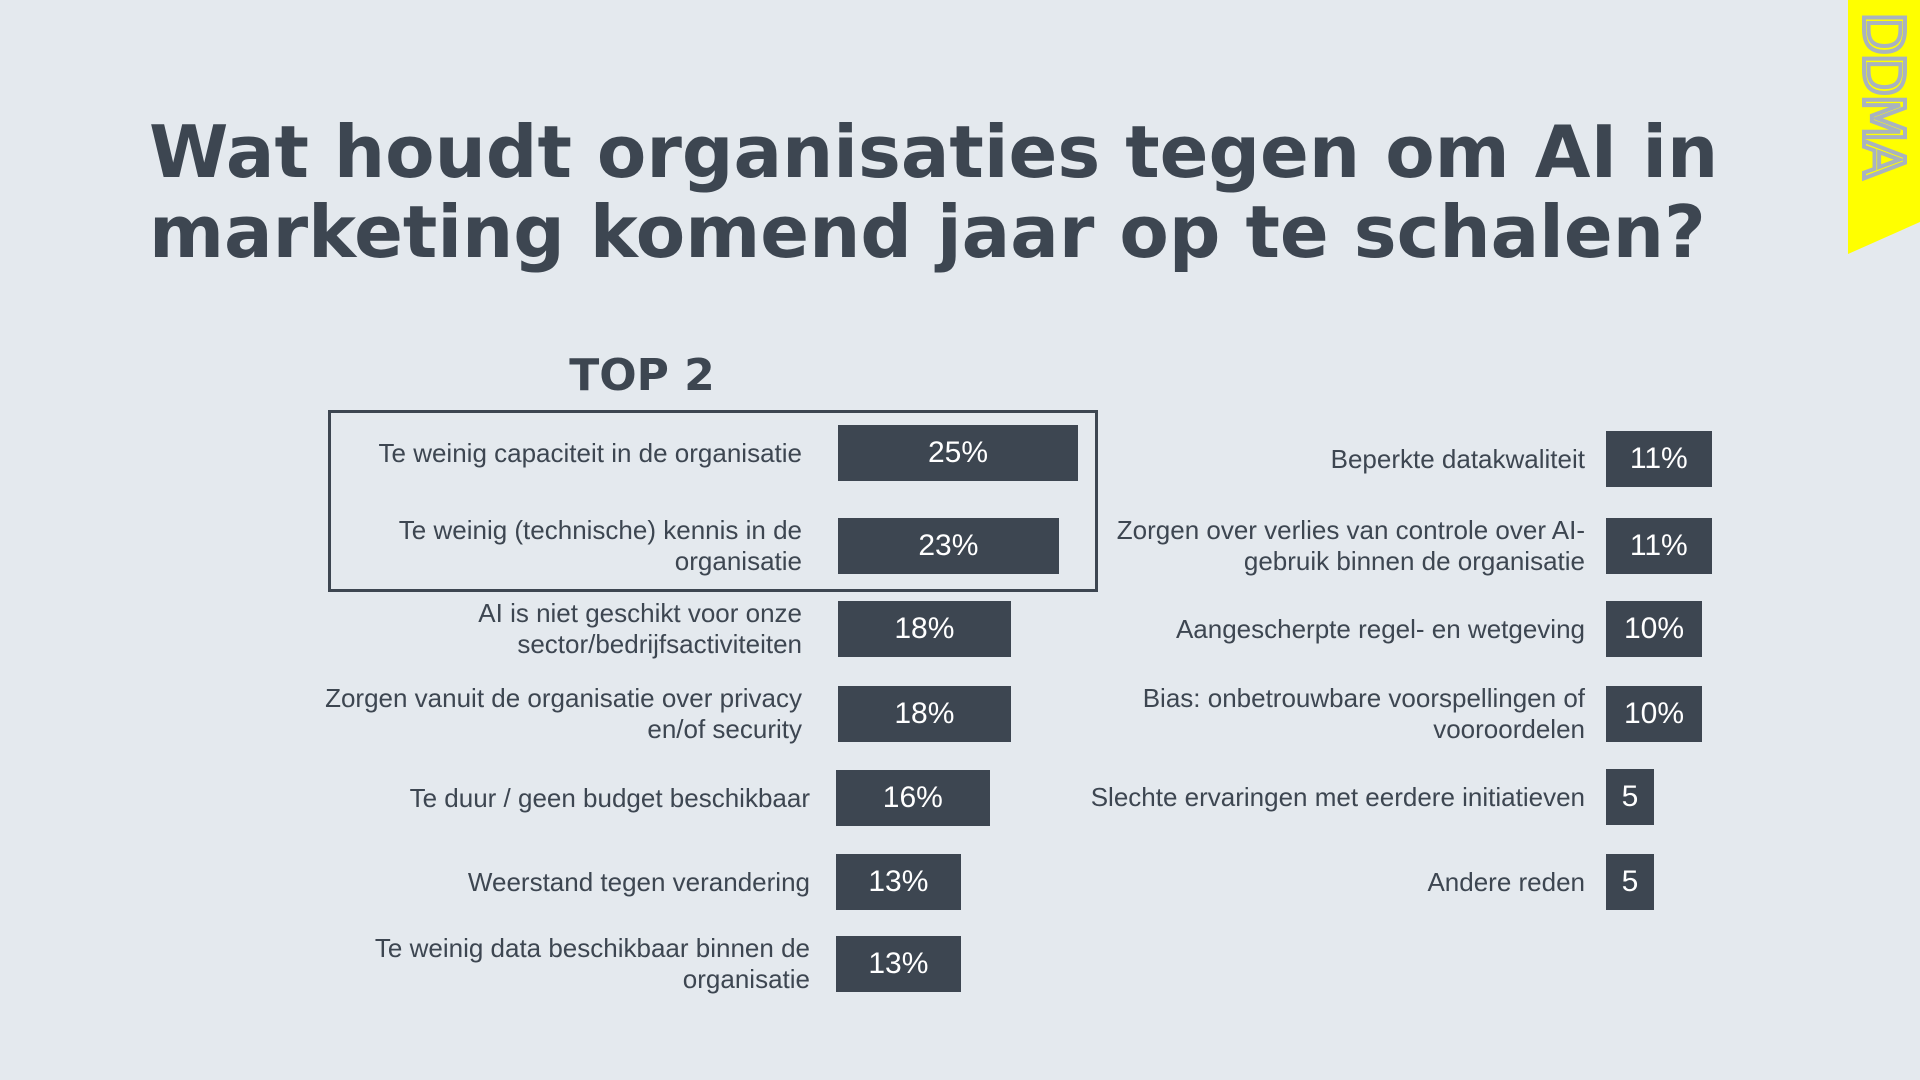 Image resolution: width=1920 pixels, height=1080 pixels. Describe the element at coordinates (713, 501) in the screenshot. I see `top-2-highlight-box` at that location.